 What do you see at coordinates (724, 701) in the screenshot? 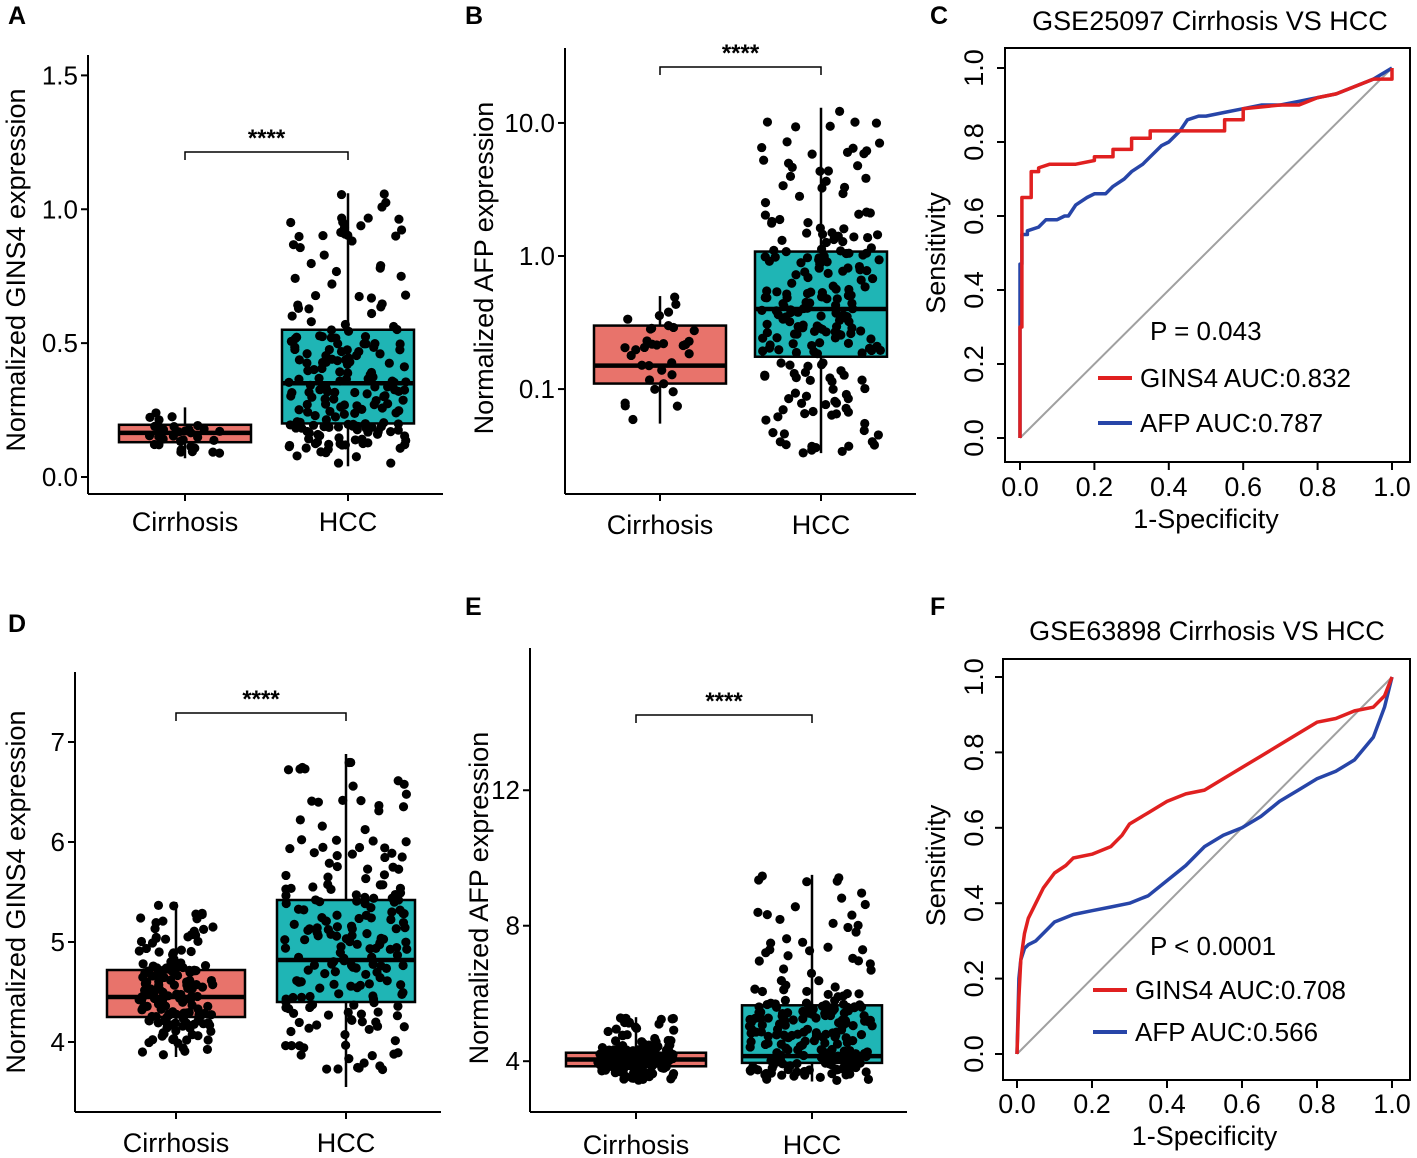
I see `significance-label: ****` at bounding box center [724, 701].